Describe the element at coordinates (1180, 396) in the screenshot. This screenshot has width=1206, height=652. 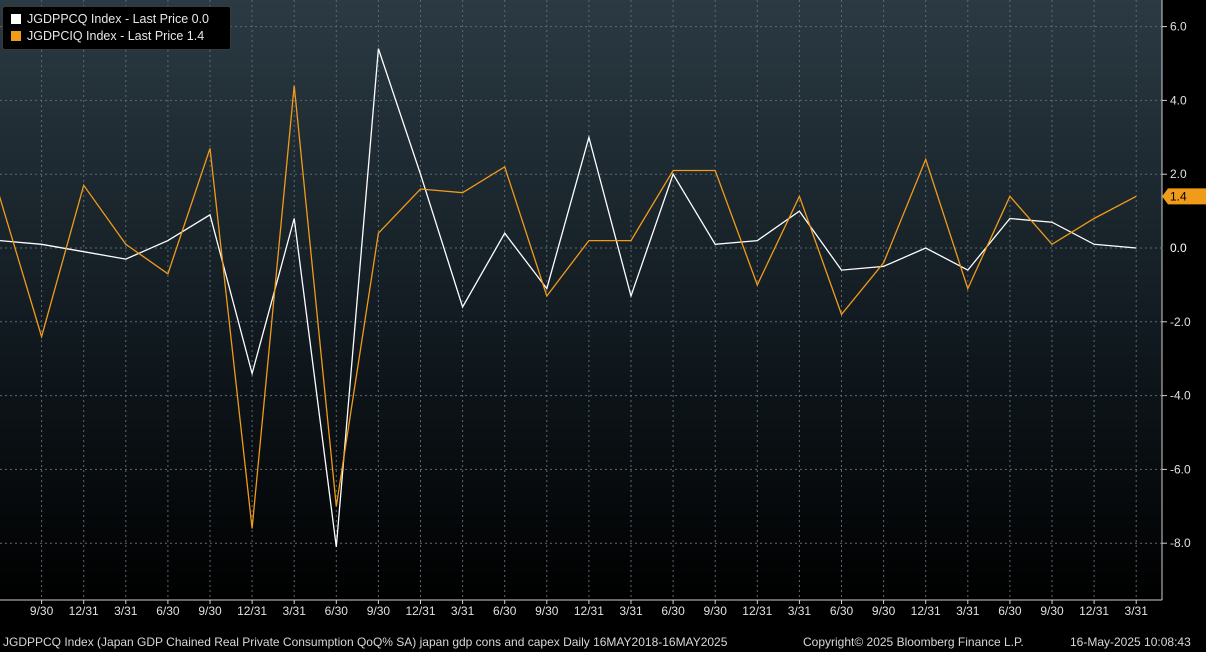
I see `y-tick-label: -4.0` at that location.